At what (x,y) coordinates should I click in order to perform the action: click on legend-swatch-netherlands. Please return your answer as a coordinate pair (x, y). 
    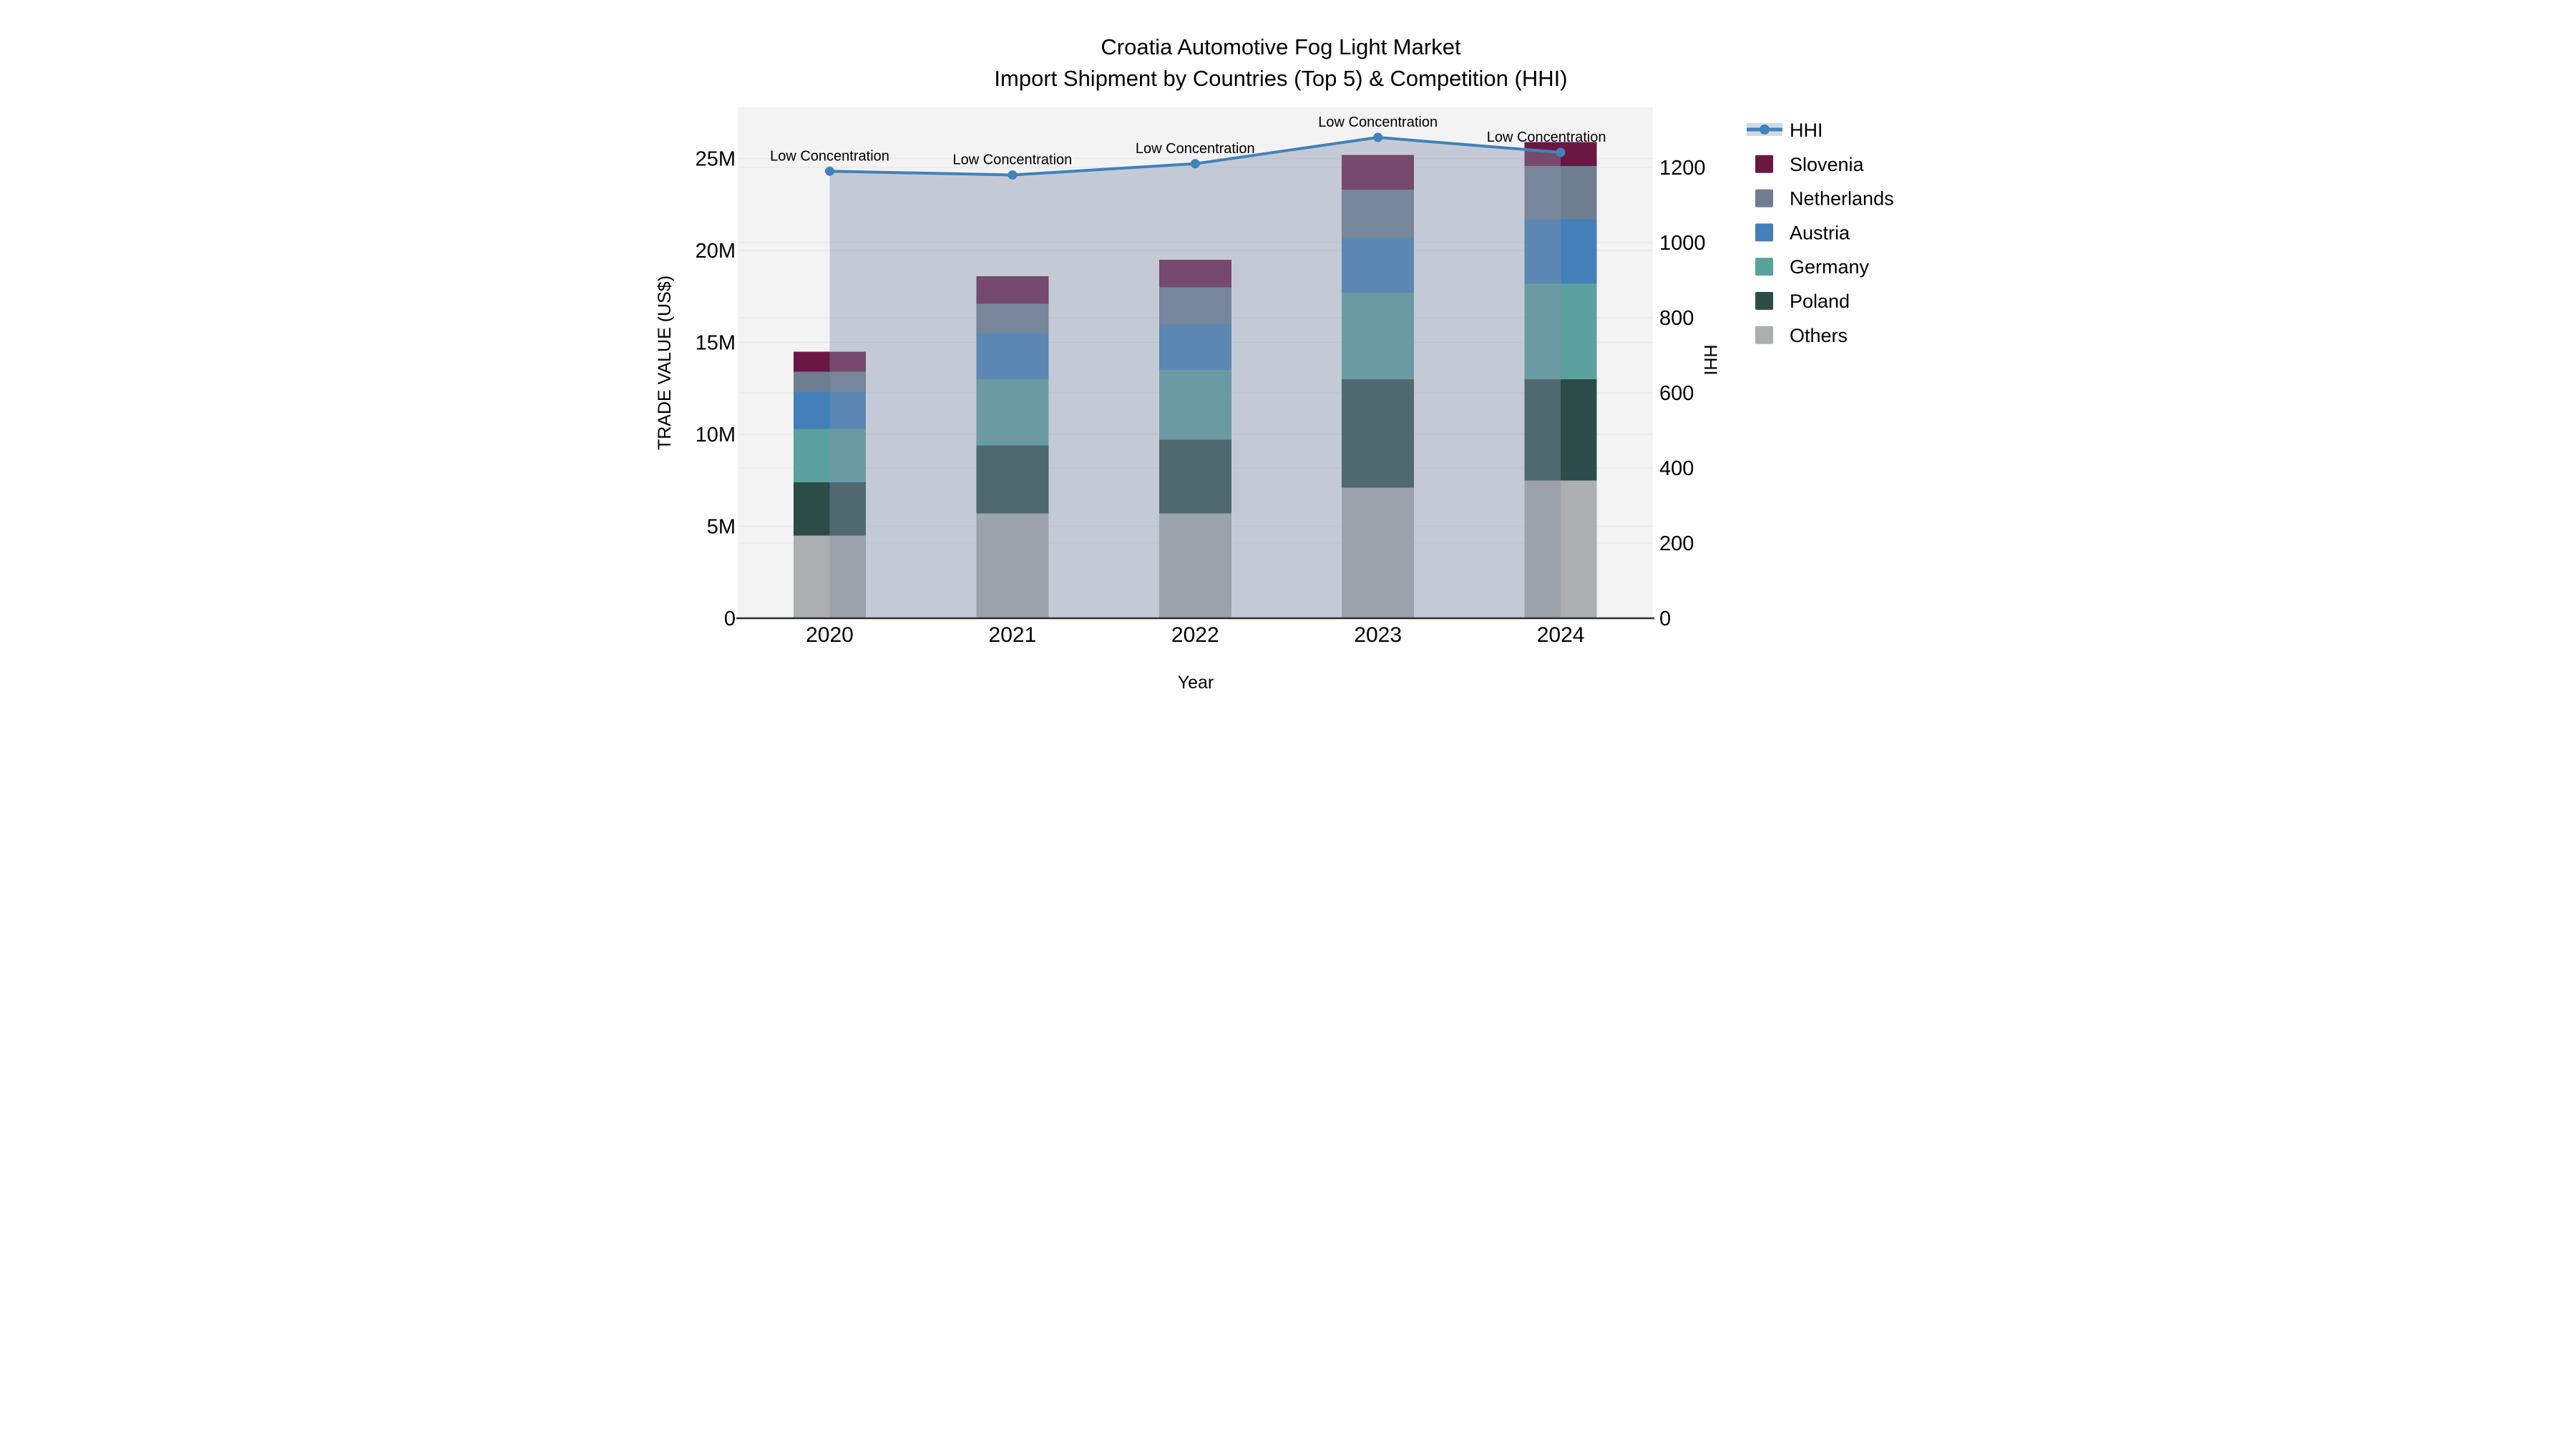
    Looking at the image, I should click on (1764, 198).